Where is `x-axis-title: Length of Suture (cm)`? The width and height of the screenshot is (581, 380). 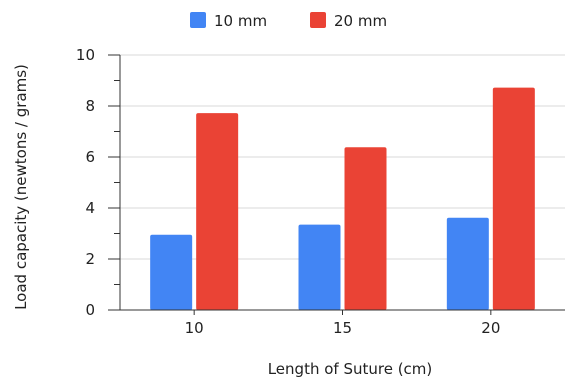
x-axis-title: Length of Suture (cm) is located at coordinates (350, 369).